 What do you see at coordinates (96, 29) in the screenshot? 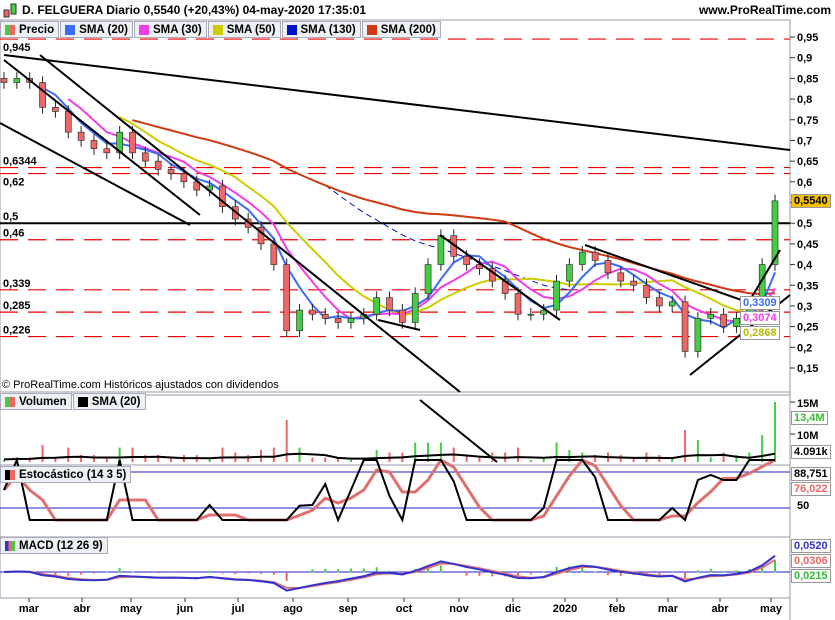
I see `legend-item: SMA (20)` at bounding box center [96, 29].